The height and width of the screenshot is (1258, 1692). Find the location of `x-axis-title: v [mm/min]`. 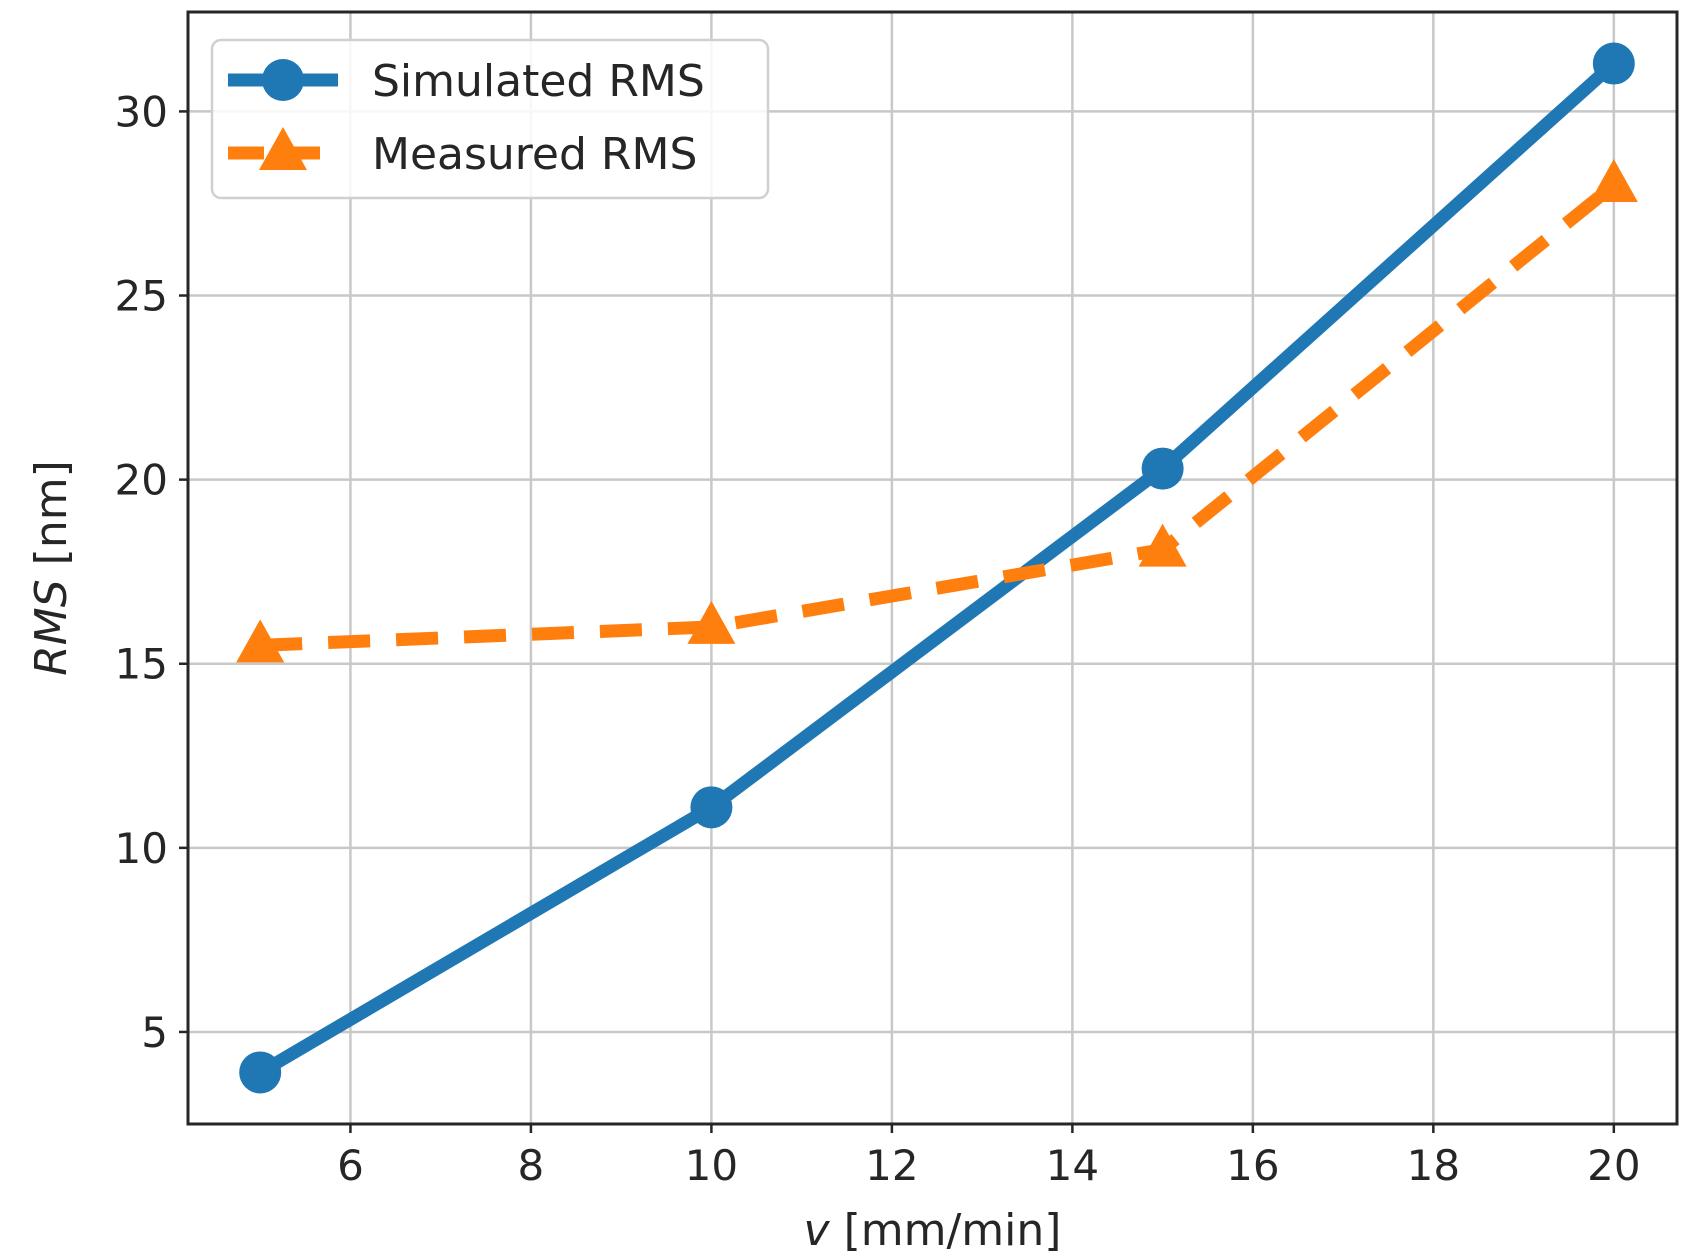

x-axis-title: v [mm/min] is located at coordinates (933, 1230).